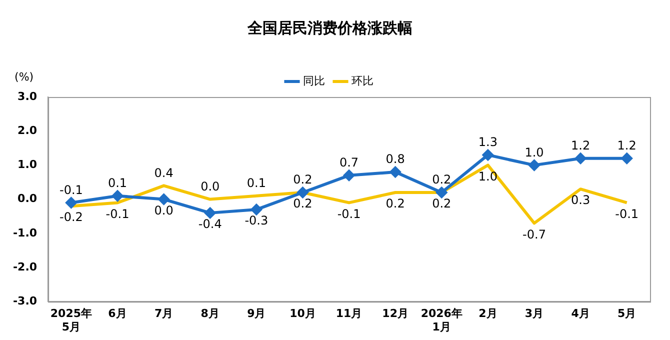 The height and width of the screenshot is (340, 670). Describe the element at coordinates (210, 313) in the screenshot. I see `x-tick-label: 8月` at that location.